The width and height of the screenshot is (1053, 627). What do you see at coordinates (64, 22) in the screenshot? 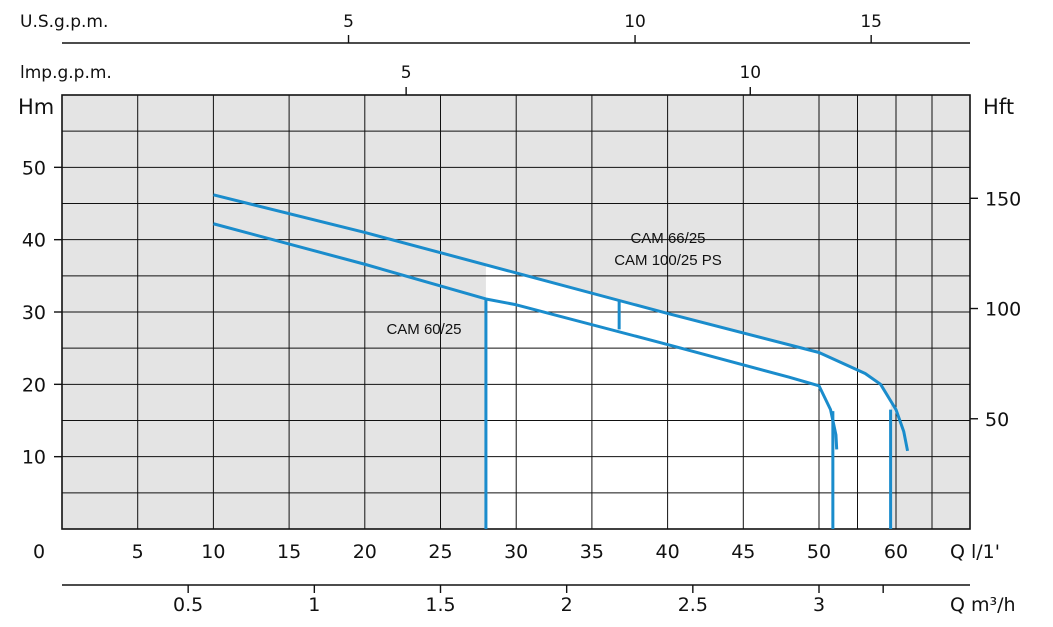
I see `x-usgpm-title: U.S.g.p.m.` at bounding box center [64, 22].